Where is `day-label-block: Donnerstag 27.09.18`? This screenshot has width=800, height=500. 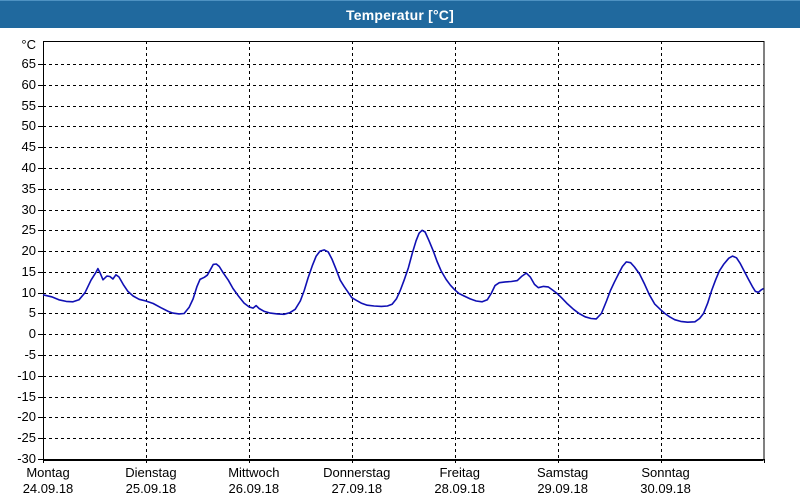
day-label-block: Donnerstag 27.09.18 is located at coordinates (357, 481).